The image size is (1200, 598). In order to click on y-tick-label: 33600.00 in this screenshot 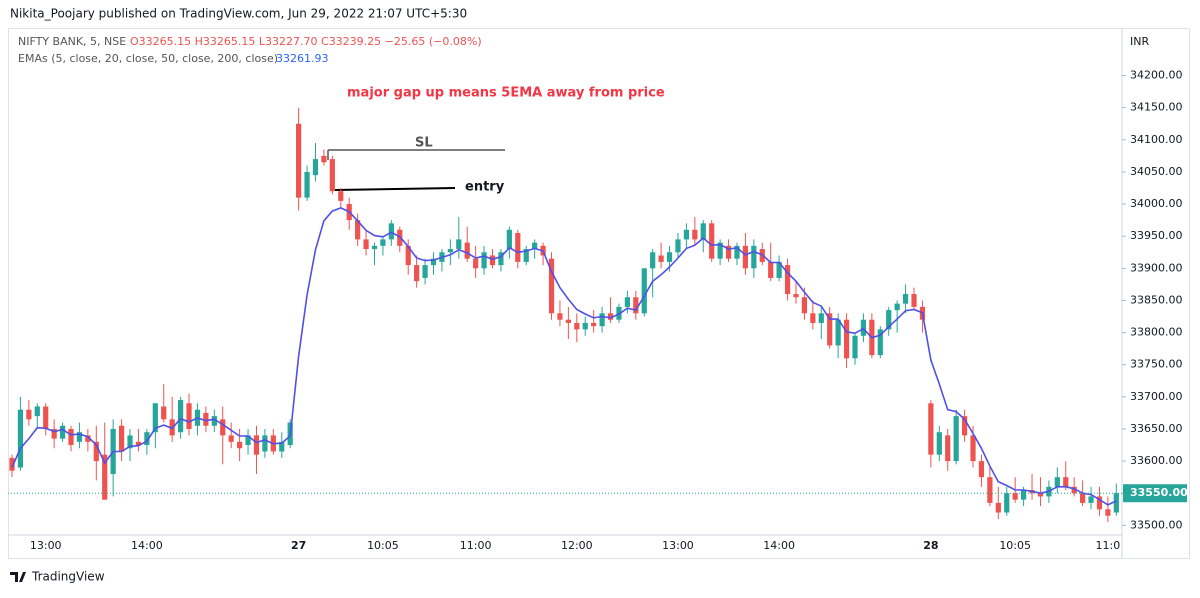, I will do `click(1156, 460)`.